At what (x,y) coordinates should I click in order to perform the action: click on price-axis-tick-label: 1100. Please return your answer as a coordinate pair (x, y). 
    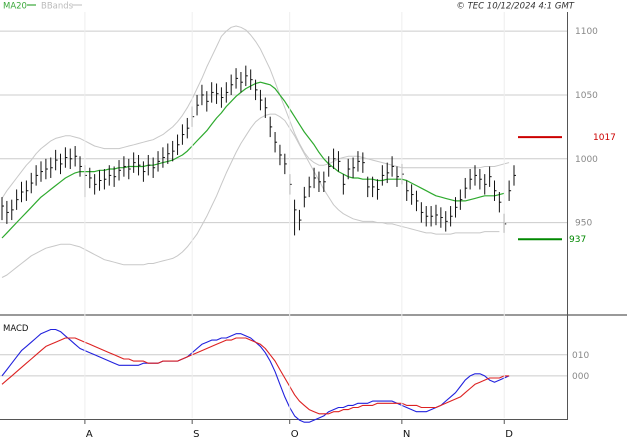
    Looking at the image, I should click on (586, 32).